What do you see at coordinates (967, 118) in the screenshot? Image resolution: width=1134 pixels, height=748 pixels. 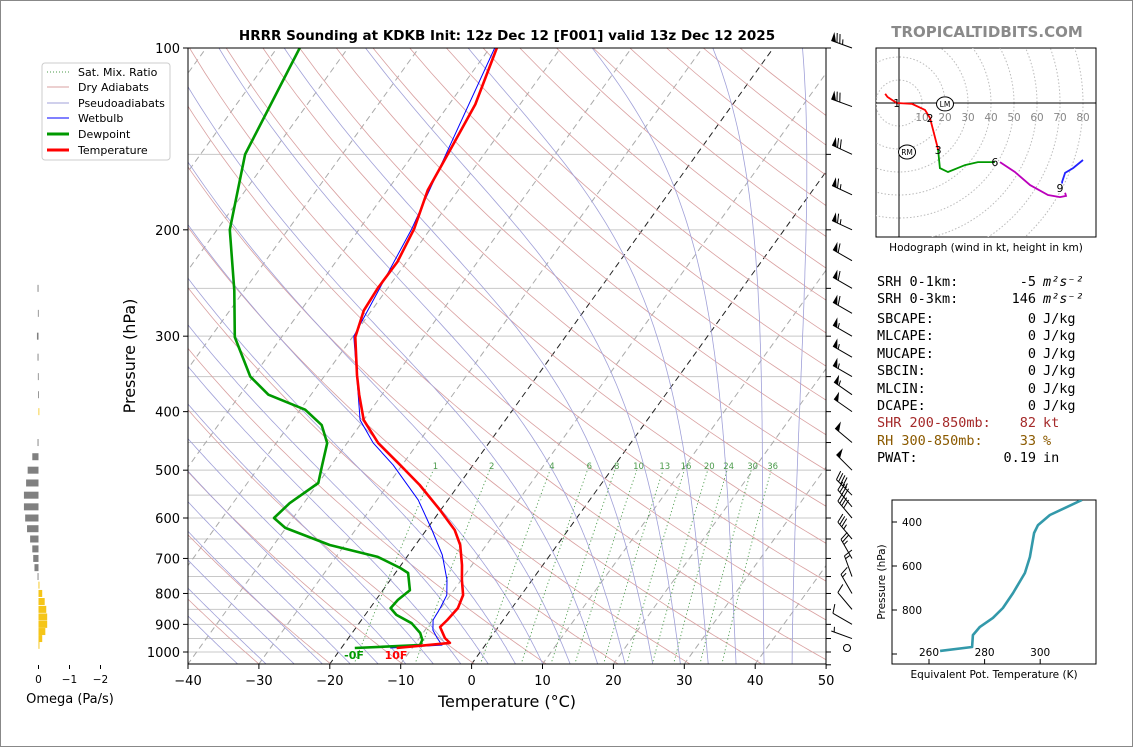 I see `hodograph-ring-label: 30` at bounding box center [967, 118].